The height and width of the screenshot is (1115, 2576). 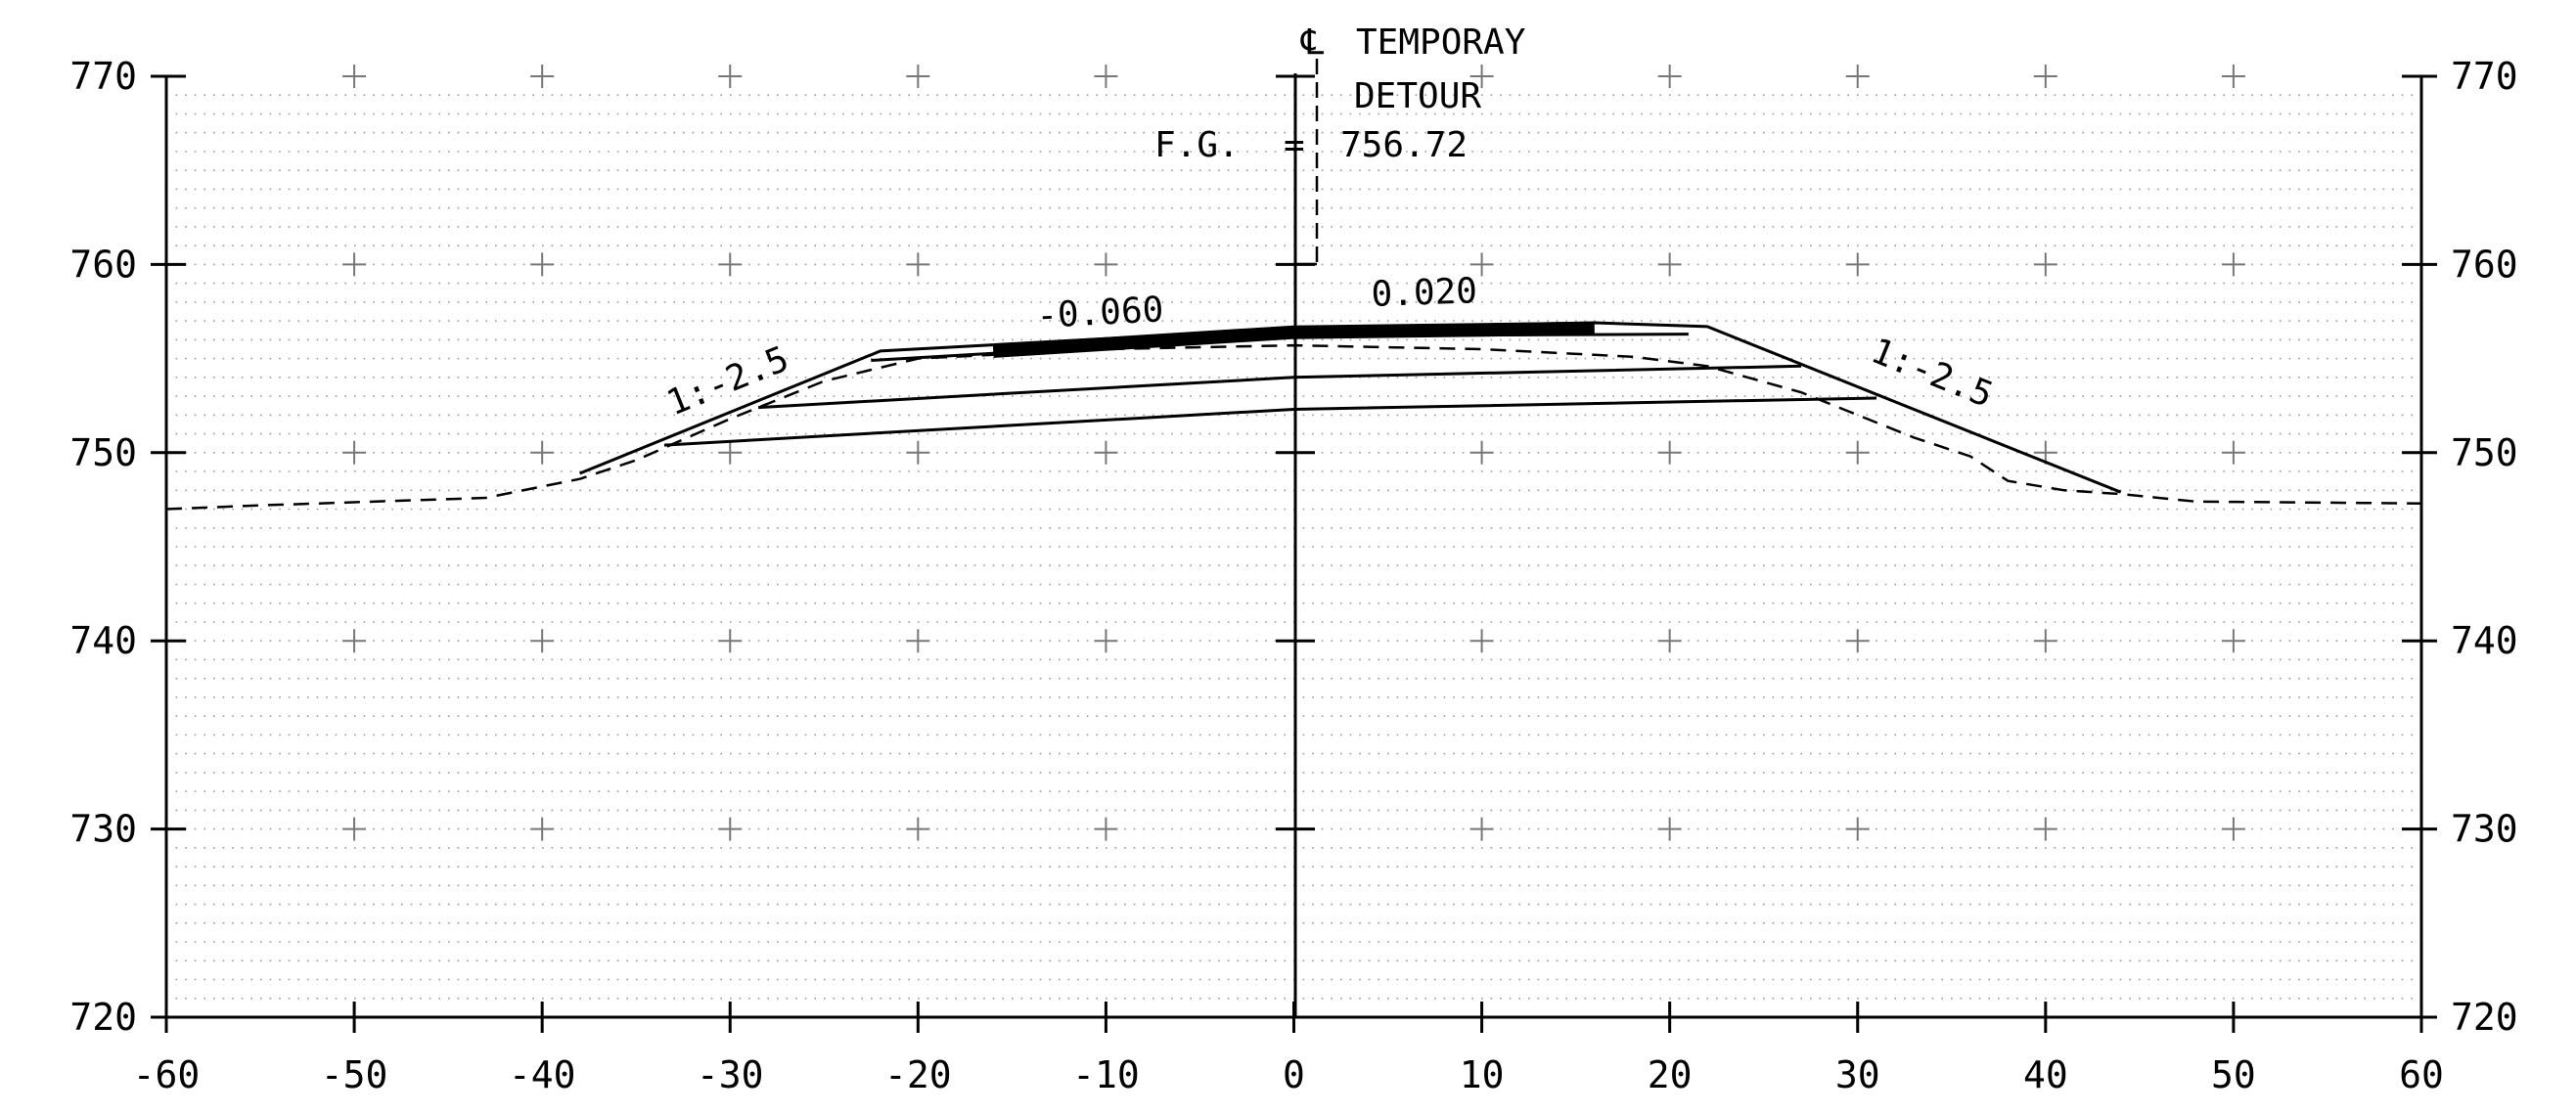 What do you see at coordinates (2484, 264) in the screenshot?
I see `y-tick-label-right: 760` at bounding box center [2484, 264].